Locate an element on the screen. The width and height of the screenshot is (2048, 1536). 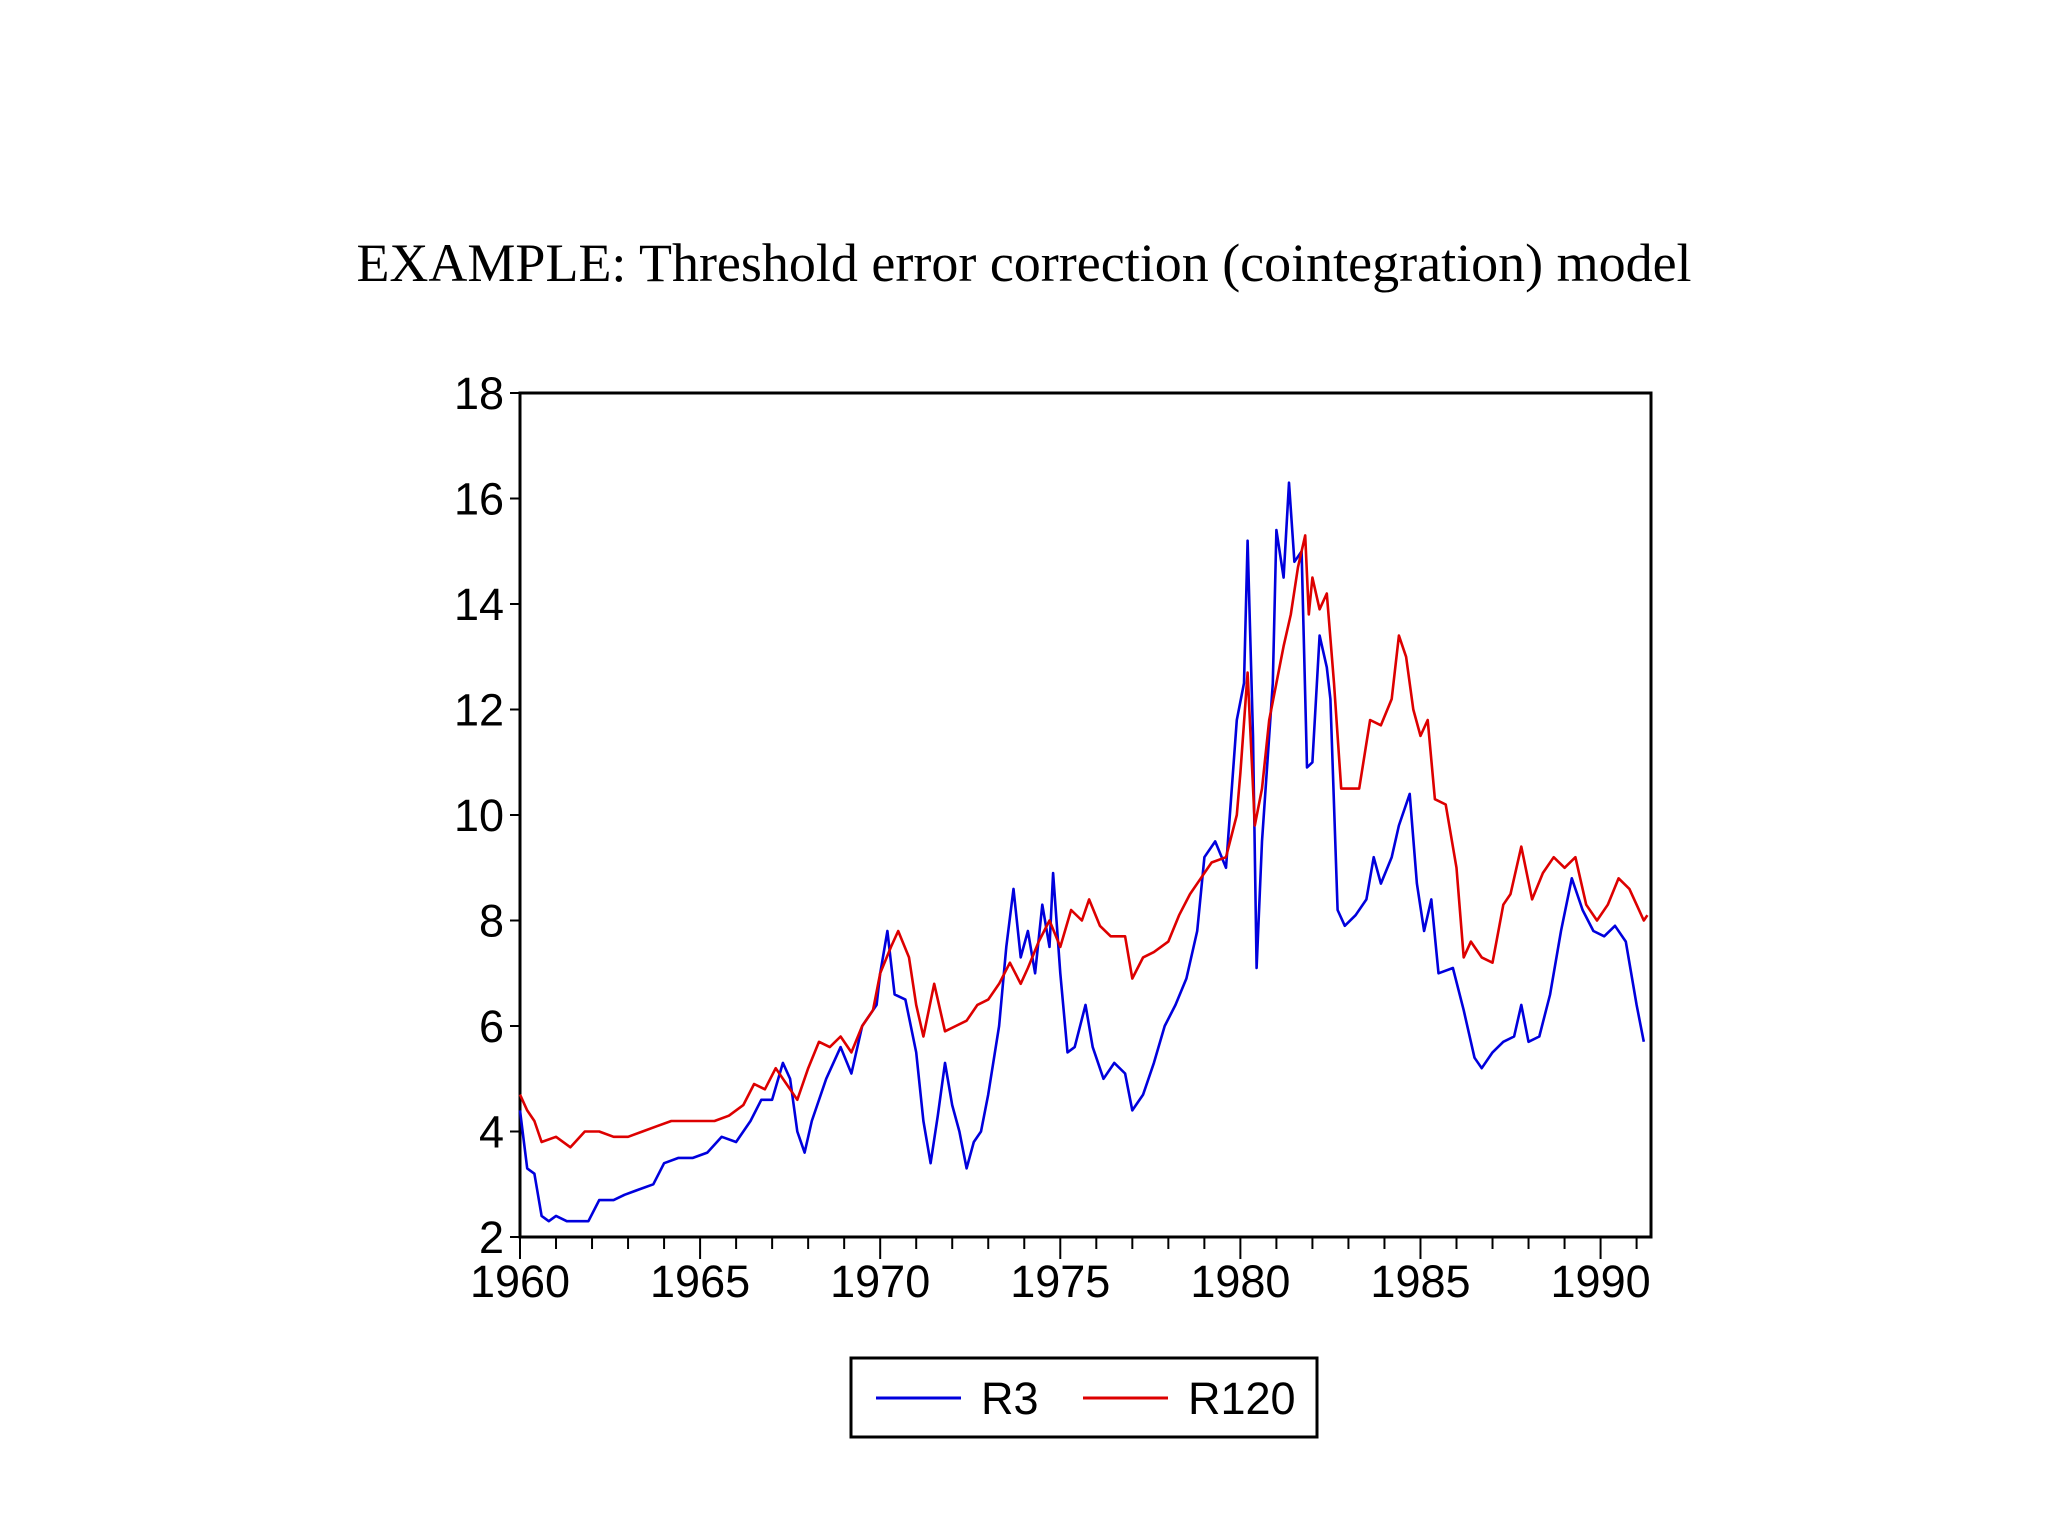
legend-r120-label: R120 is located at coordinates (1242, 1398).